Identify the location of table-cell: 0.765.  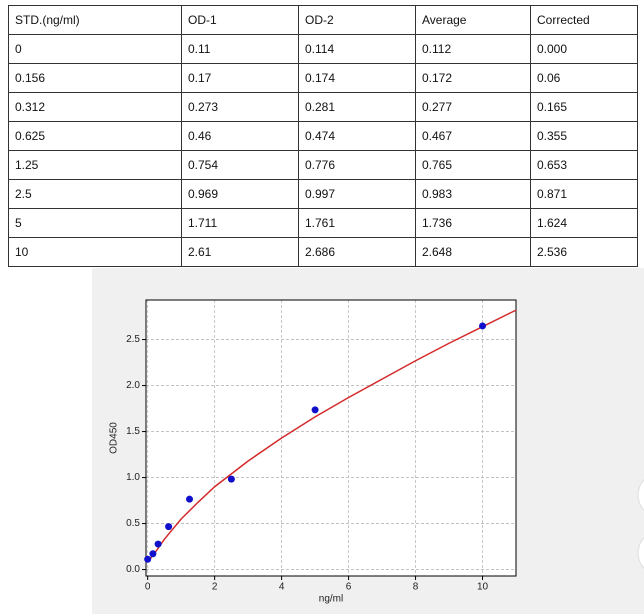
(473, 165).